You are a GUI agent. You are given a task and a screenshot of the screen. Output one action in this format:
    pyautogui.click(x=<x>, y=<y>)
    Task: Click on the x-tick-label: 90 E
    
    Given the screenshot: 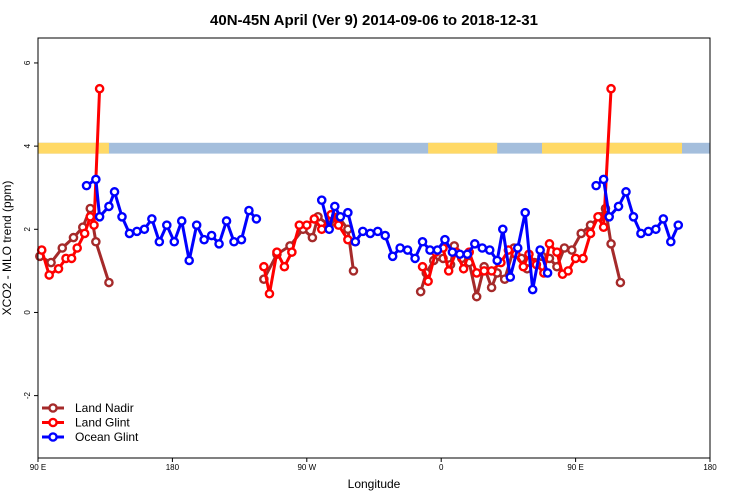 What is the action you would take?
    pyautogui.click(x=38, y=467)
    